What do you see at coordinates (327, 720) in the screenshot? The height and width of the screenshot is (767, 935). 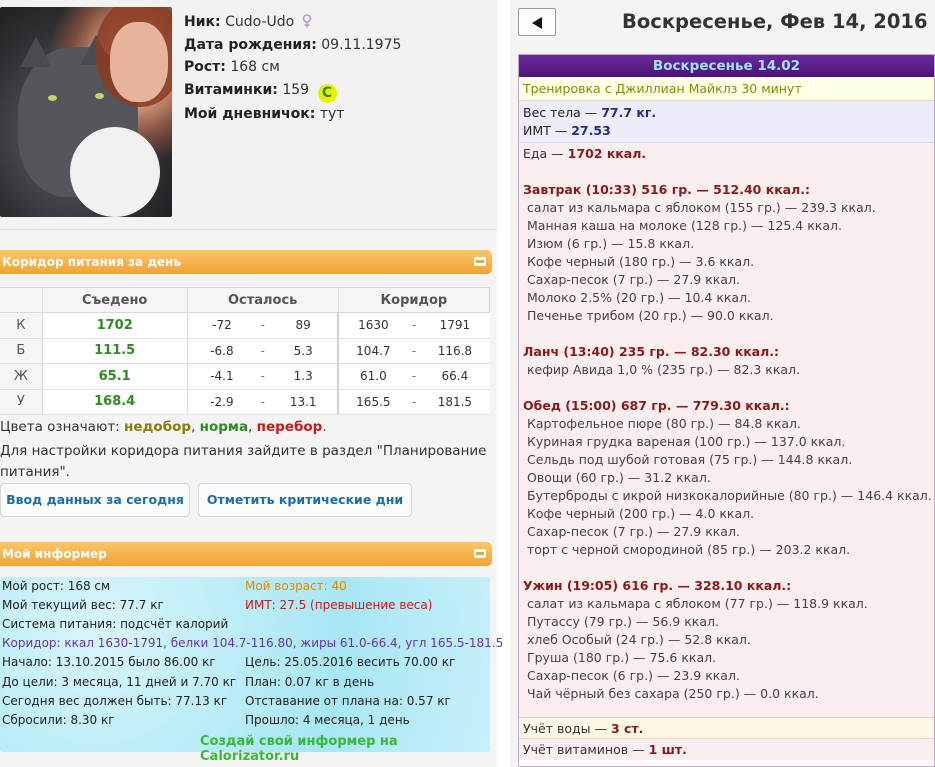 I see `informer-passed: Прошло: 4 месяца, 1 день` at bounding box center [327, 720].